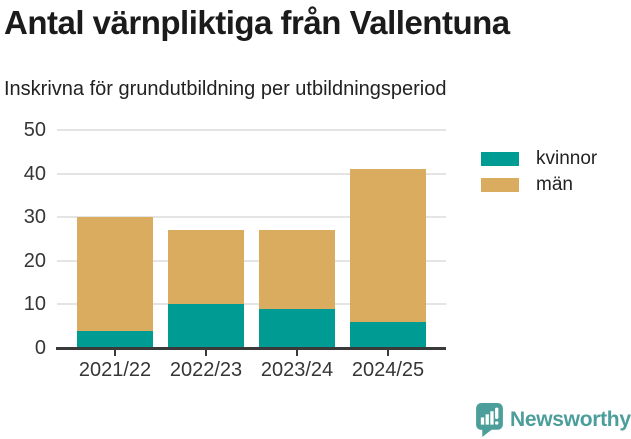 Image resolution: width=631 pixels, height=439 pixels. Describe the element at coordinates (388, 353) in the screenshot. I see `x-axis-tick-2024/25` at that location.